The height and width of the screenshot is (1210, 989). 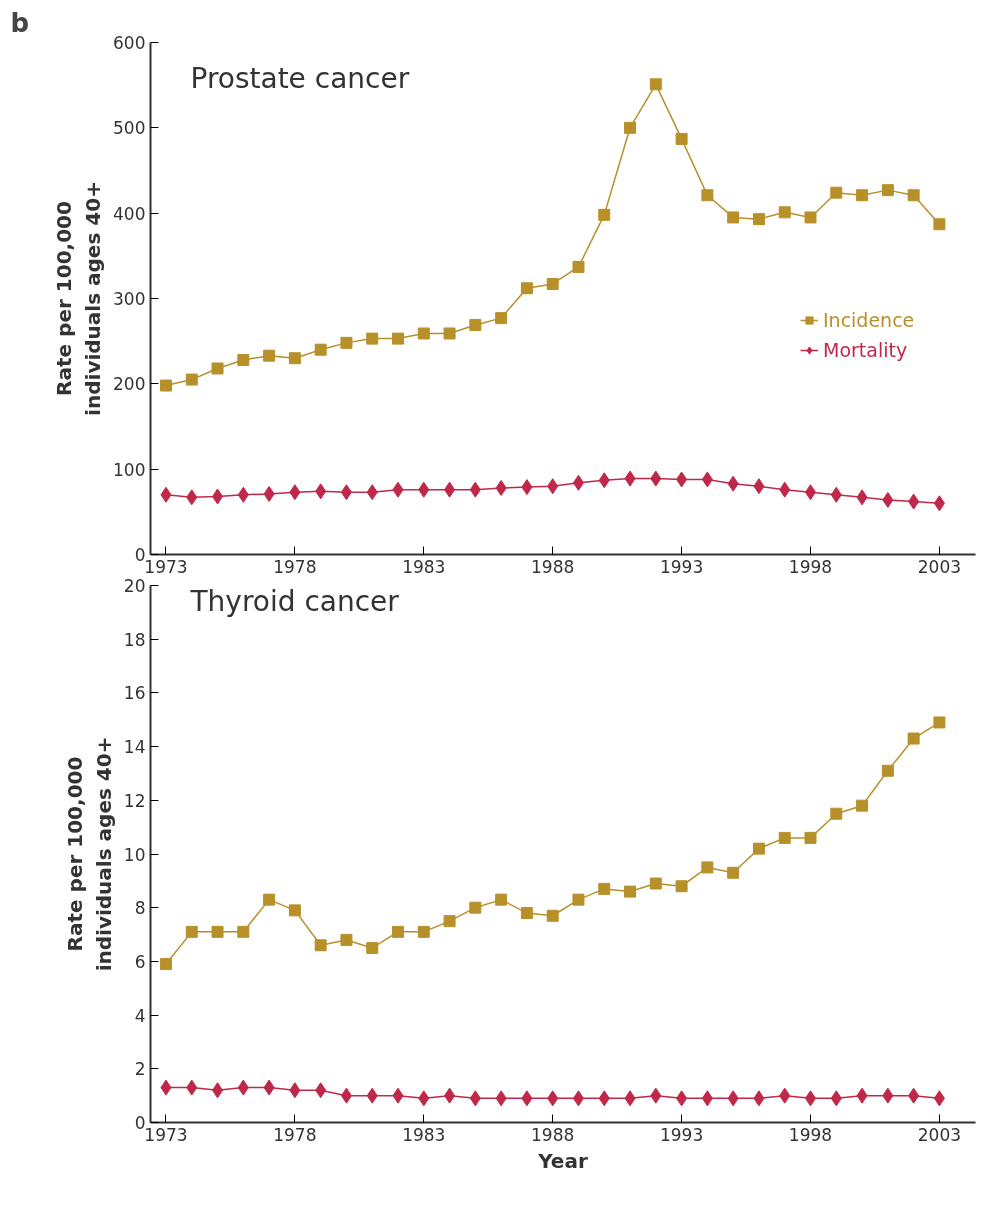 I want to click on y-tick-label: 300, so click(x=129, y=299).